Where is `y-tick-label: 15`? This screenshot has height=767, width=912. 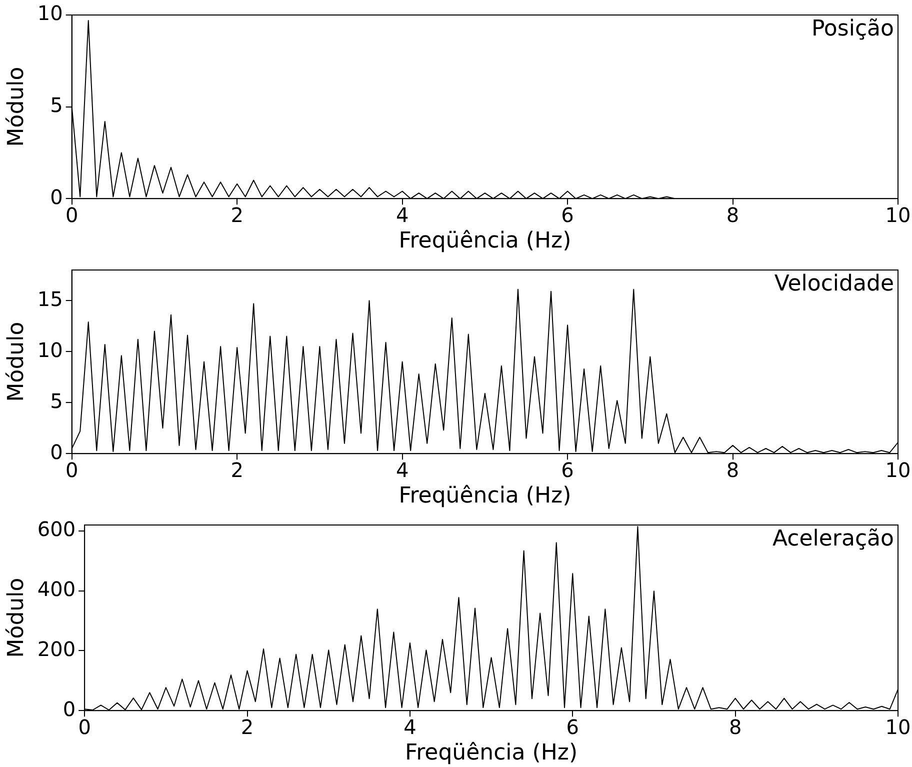 y-tick-label: 15 is located at coordinates (50, 298).